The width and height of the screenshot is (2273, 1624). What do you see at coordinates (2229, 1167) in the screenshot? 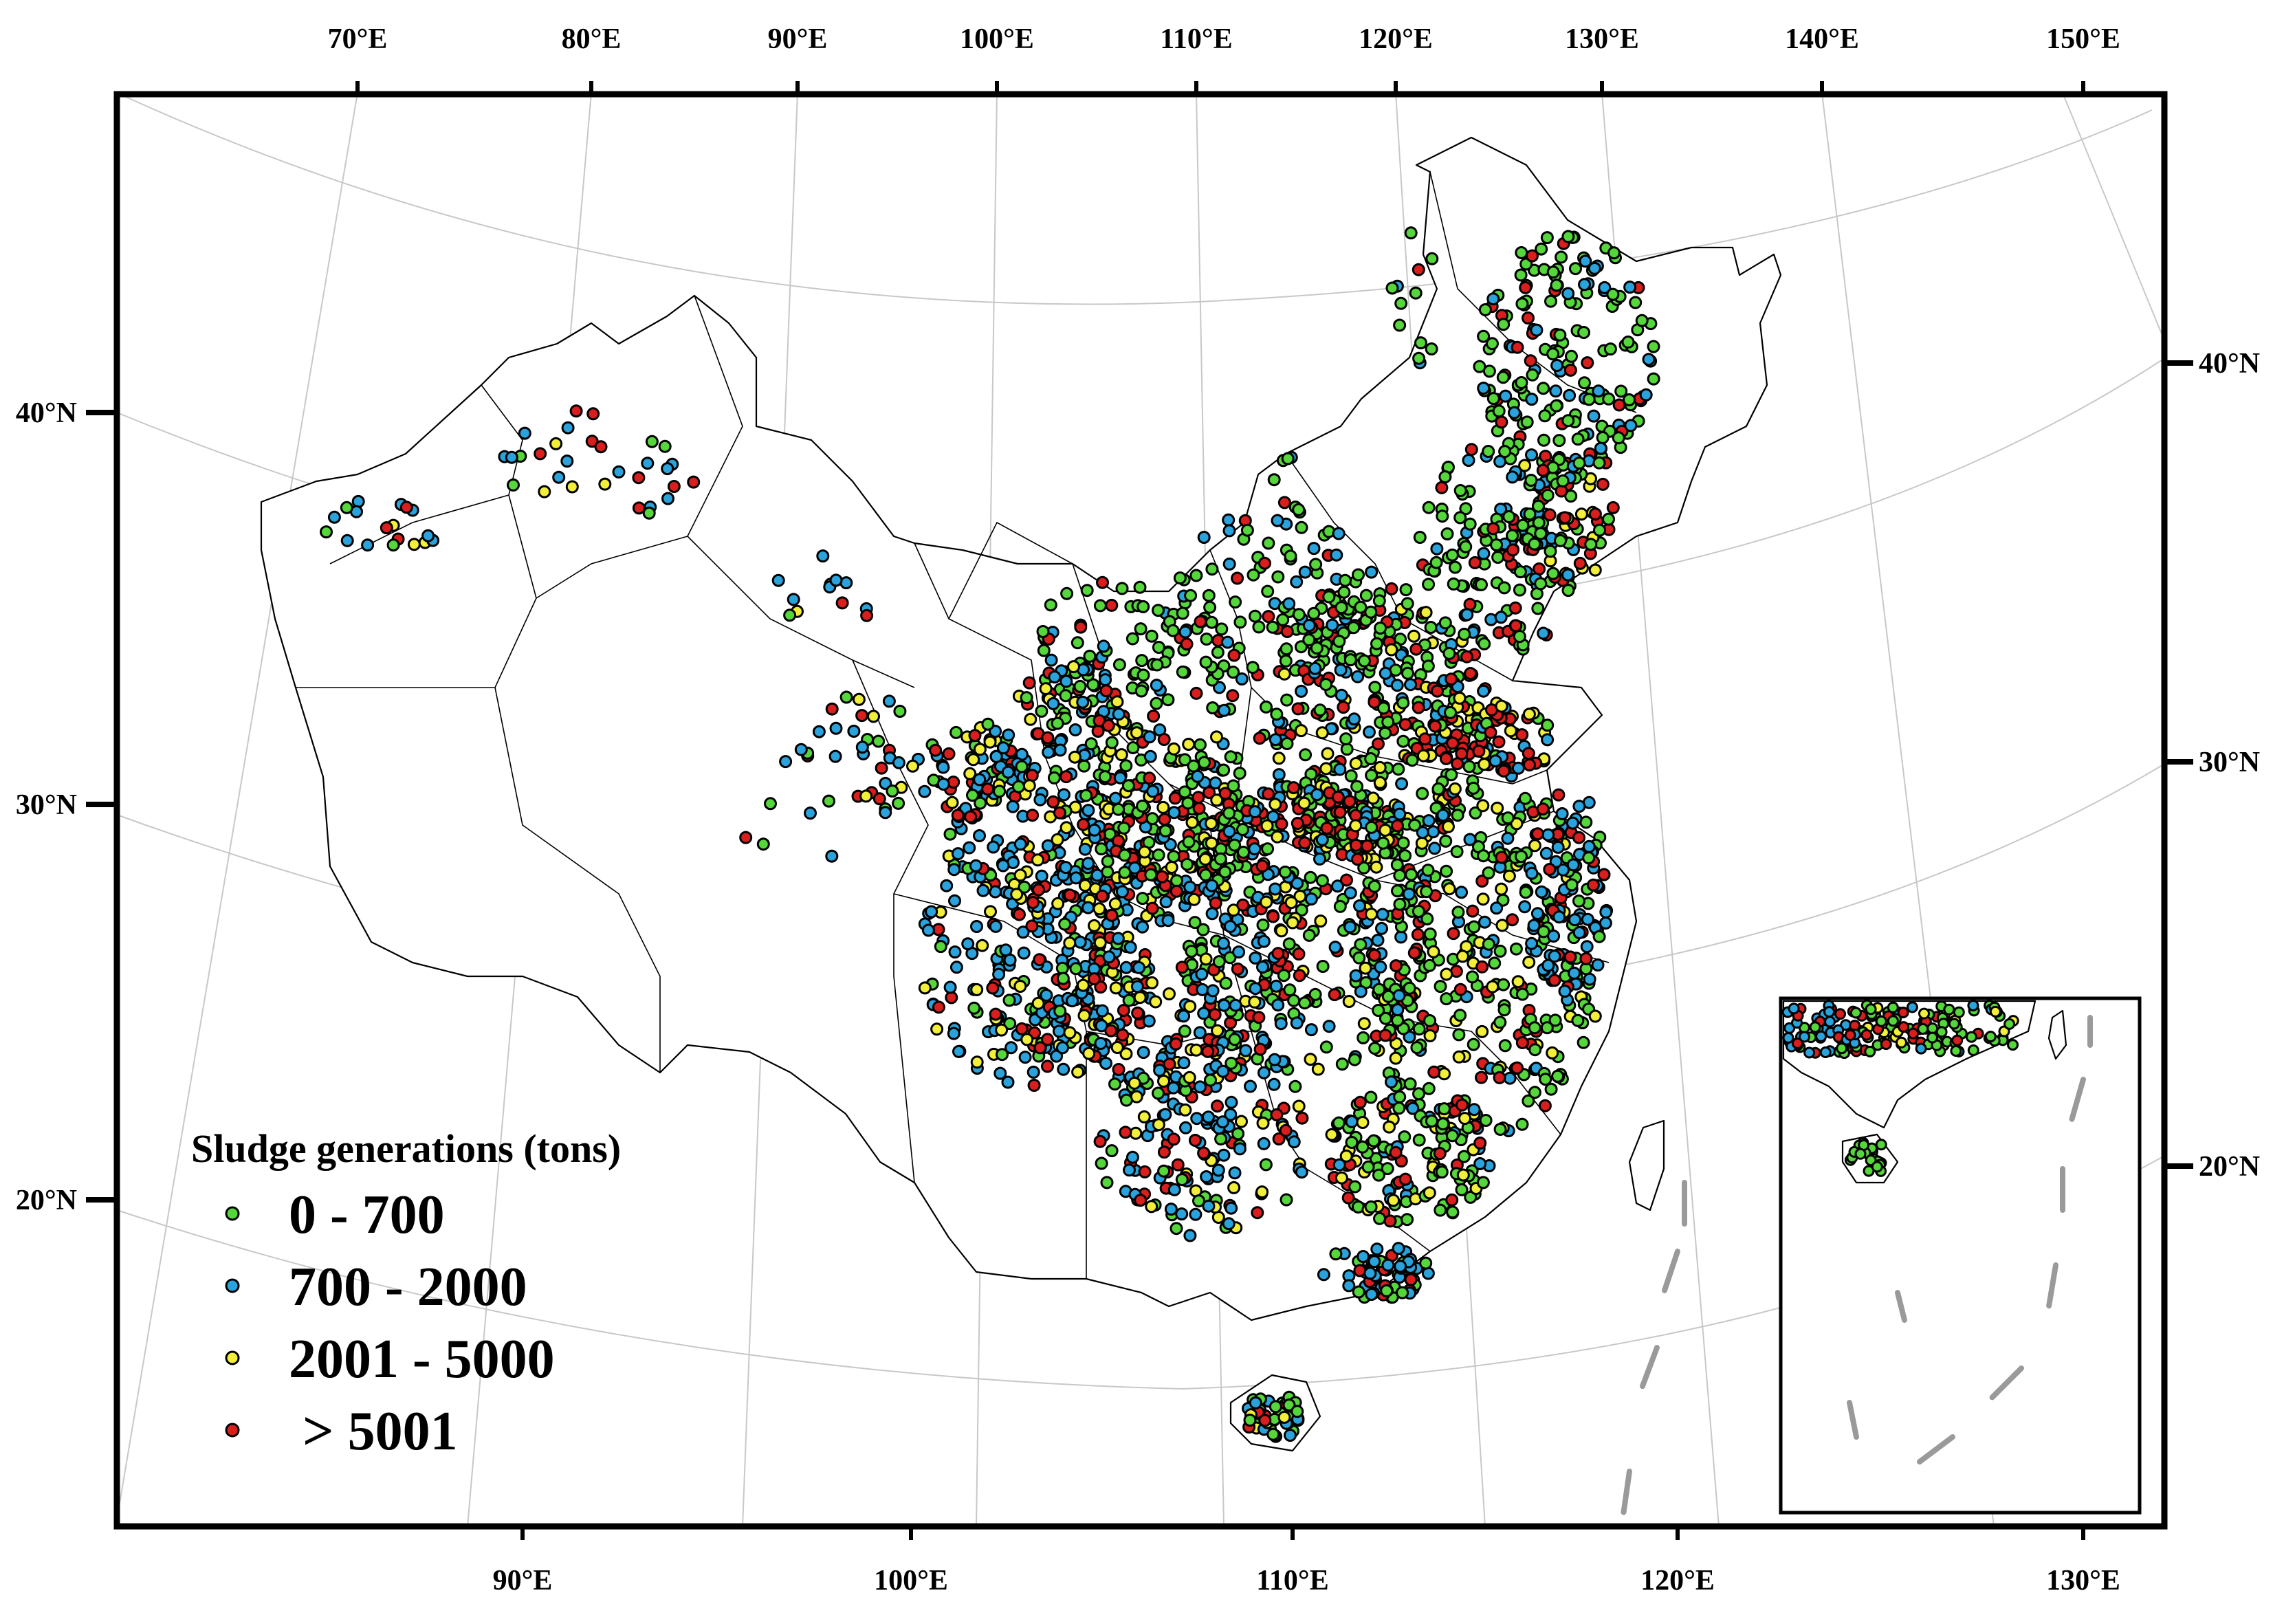
I see `right-tick-label: 20°N` at bounding box center [2229, 1167].